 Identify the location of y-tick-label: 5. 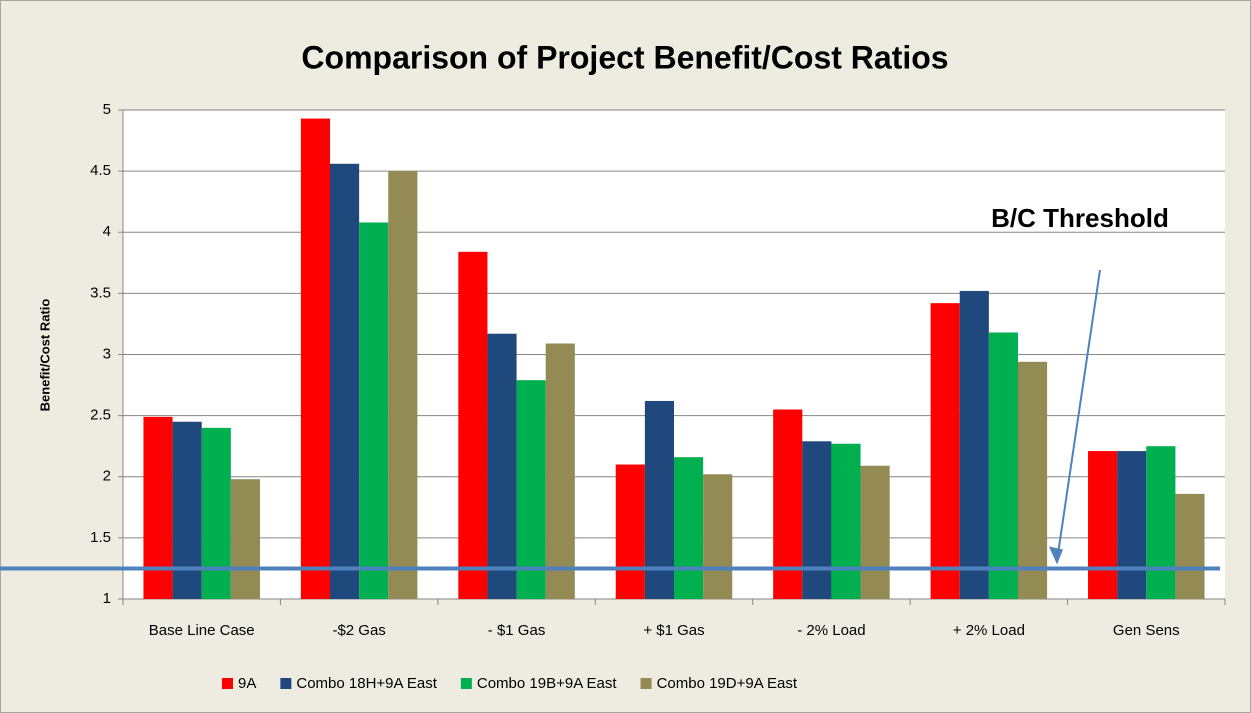
(107, 109).